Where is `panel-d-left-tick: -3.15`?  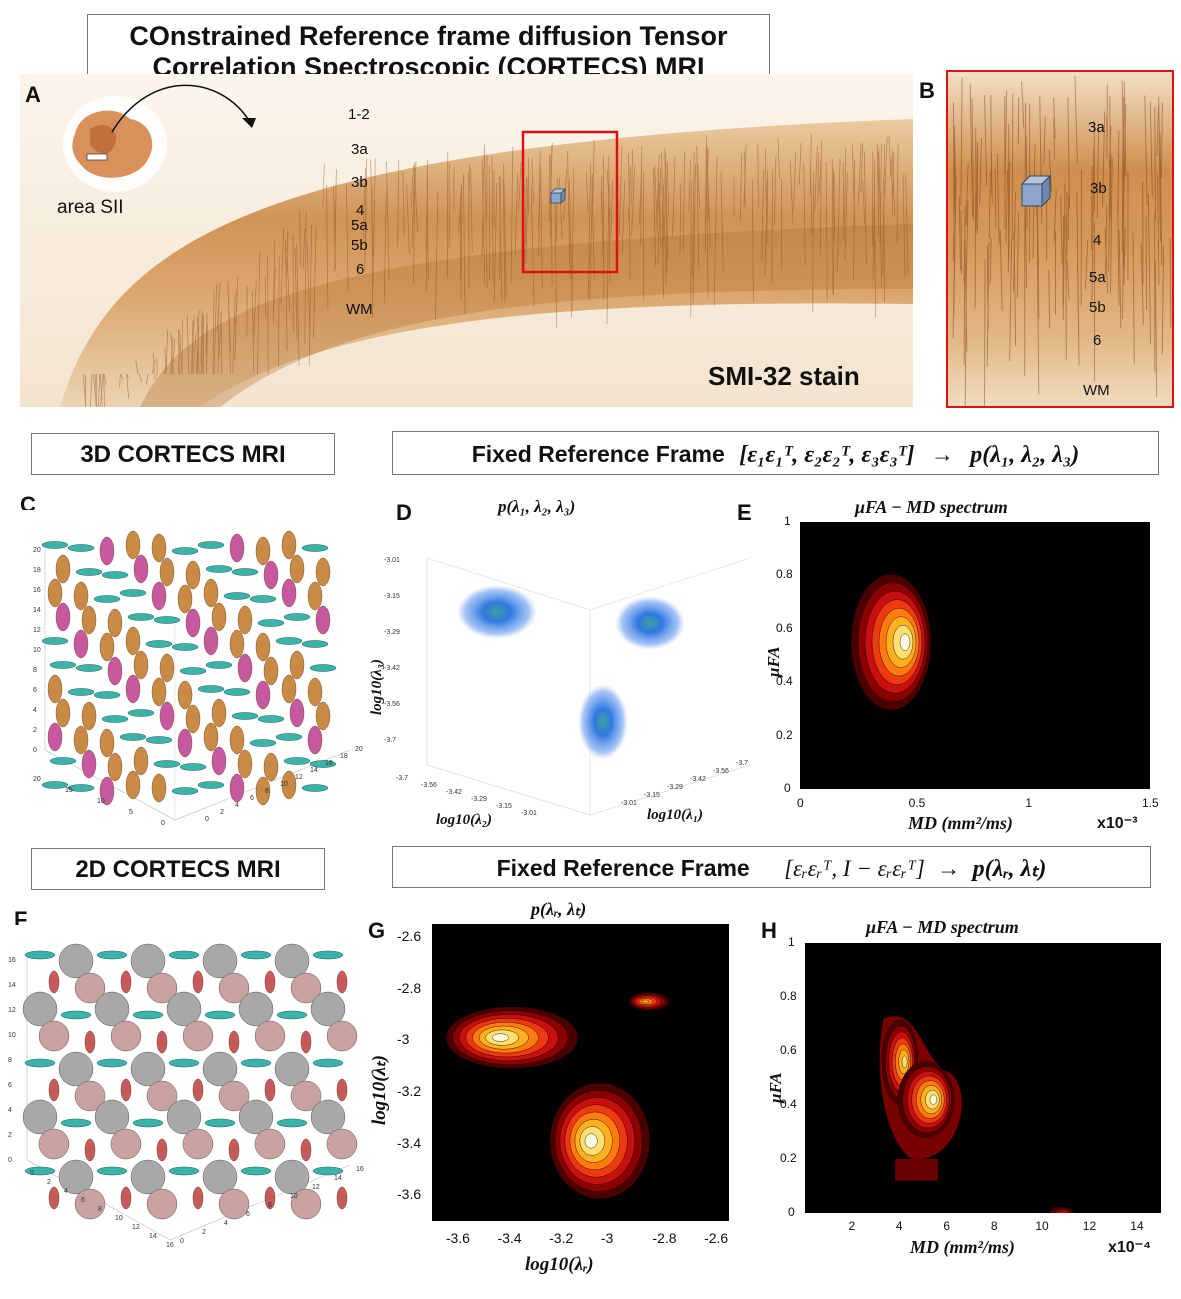 panel-d-left-tick: -3.15 is located at coordinates (504, 806).